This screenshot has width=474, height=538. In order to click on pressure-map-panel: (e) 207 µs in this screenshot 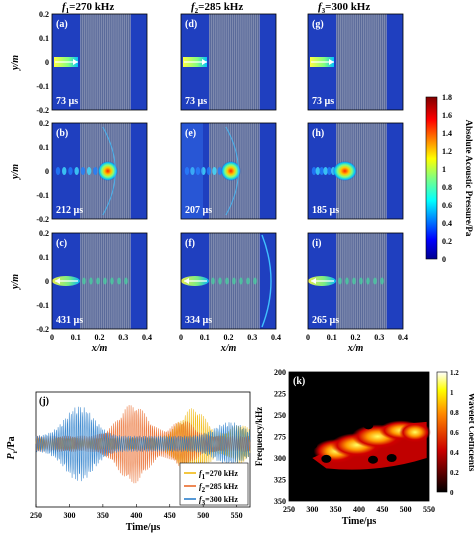, I will do `click(228, 171)`.